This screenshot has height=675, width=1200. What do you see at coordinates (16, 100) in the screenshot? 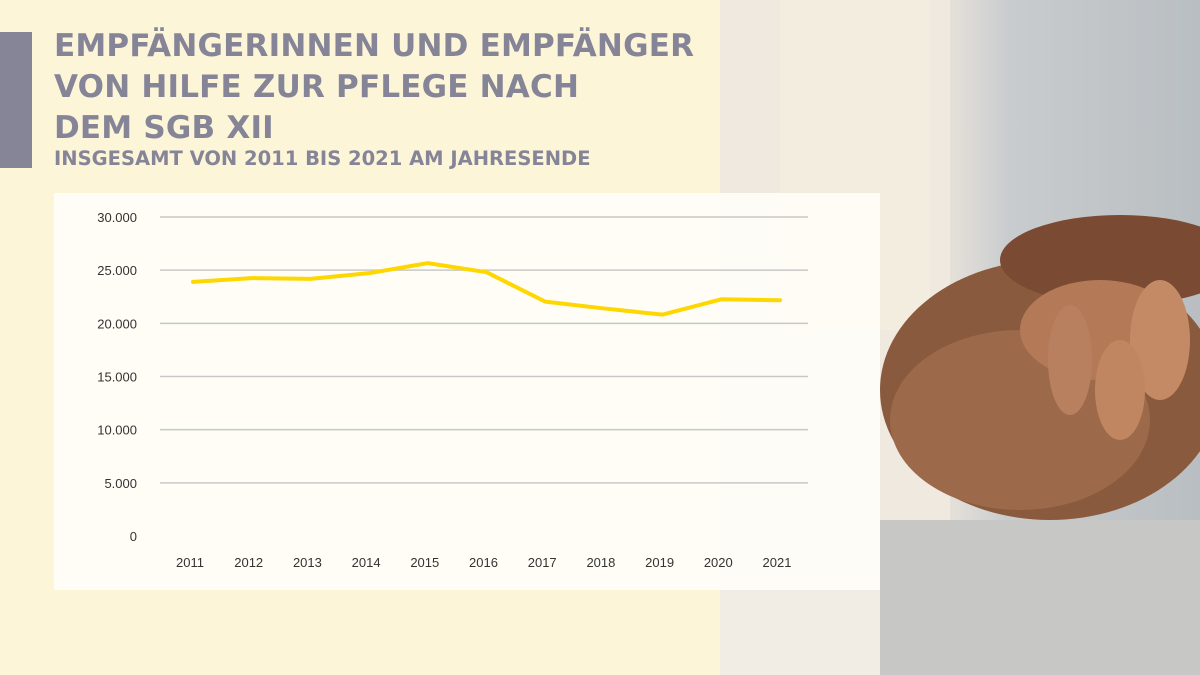
I see `accent-bar` at bounding box center [16, 100].